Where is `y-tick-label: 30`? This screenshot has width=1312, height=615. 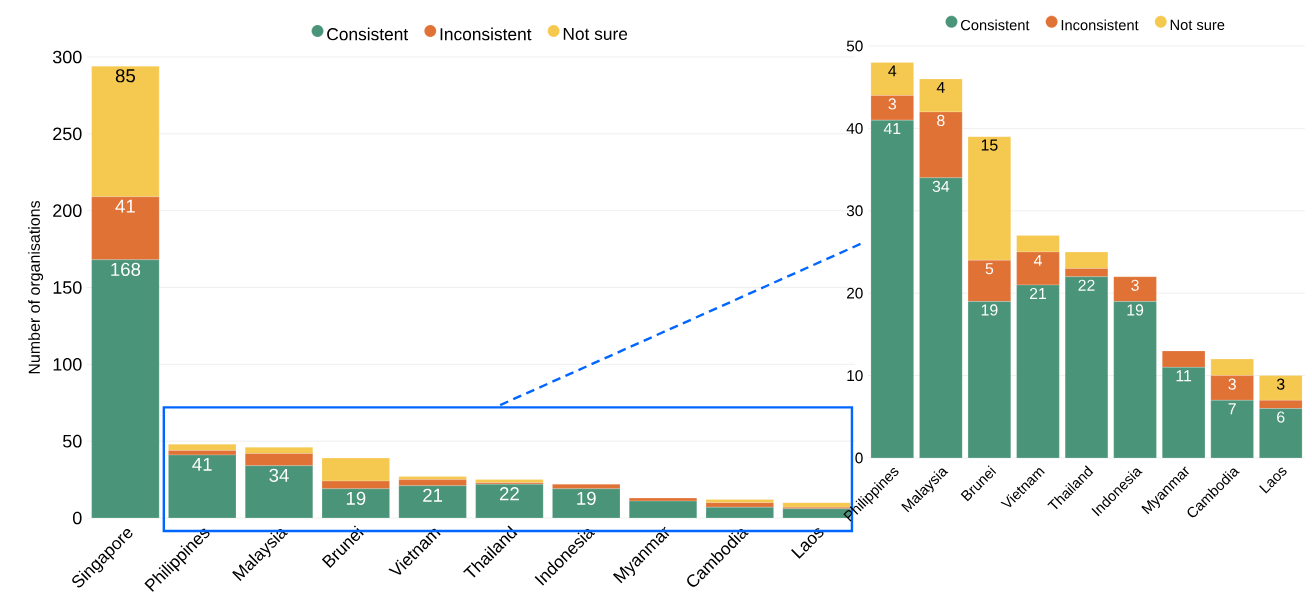
y-tick-label: 30 is located at coordinates (854, 211).